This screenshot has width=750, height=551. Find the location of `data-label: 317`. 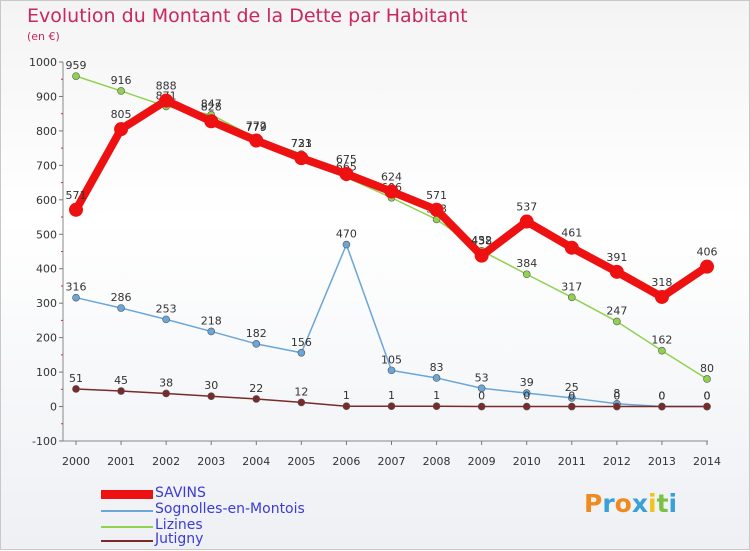

data-label: 317 is located at coordinates (571, 286).